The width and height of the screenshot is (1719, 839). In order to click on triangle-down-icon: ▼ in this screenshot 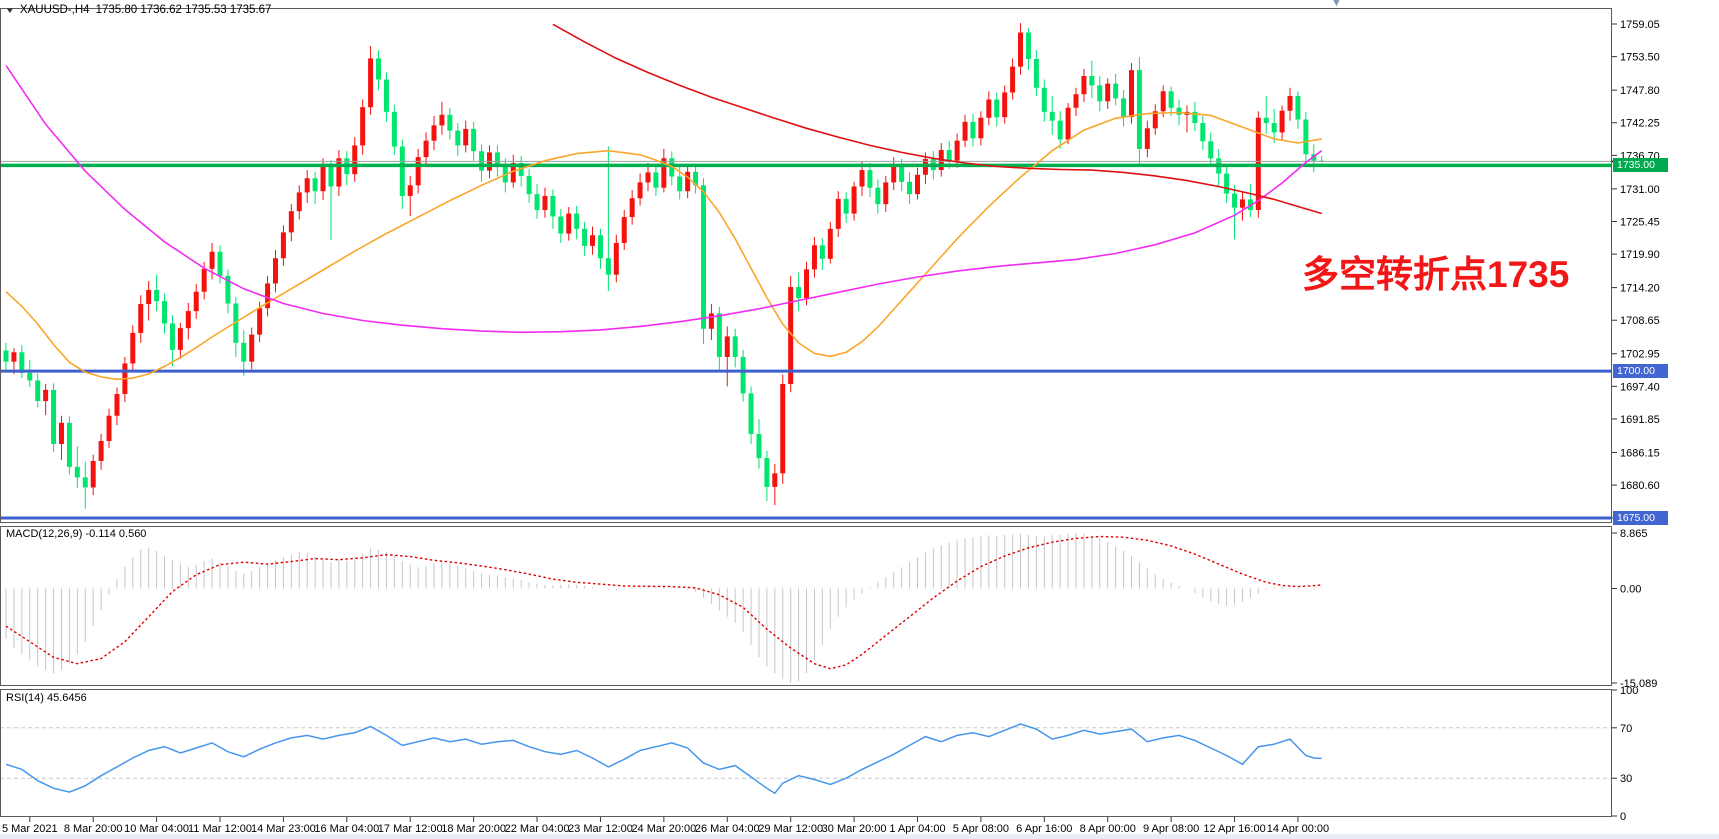, I will do `click(10, 10)`.